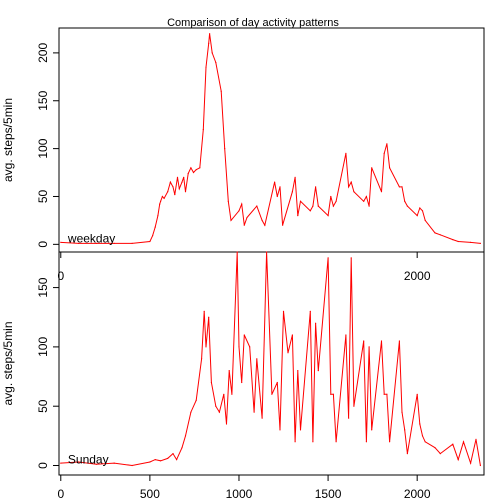 This screenshot has height=504, width=504. Describe the element at coordinates (43, 148) in the screenshot. I see `y-tick-label: 100` at that location.